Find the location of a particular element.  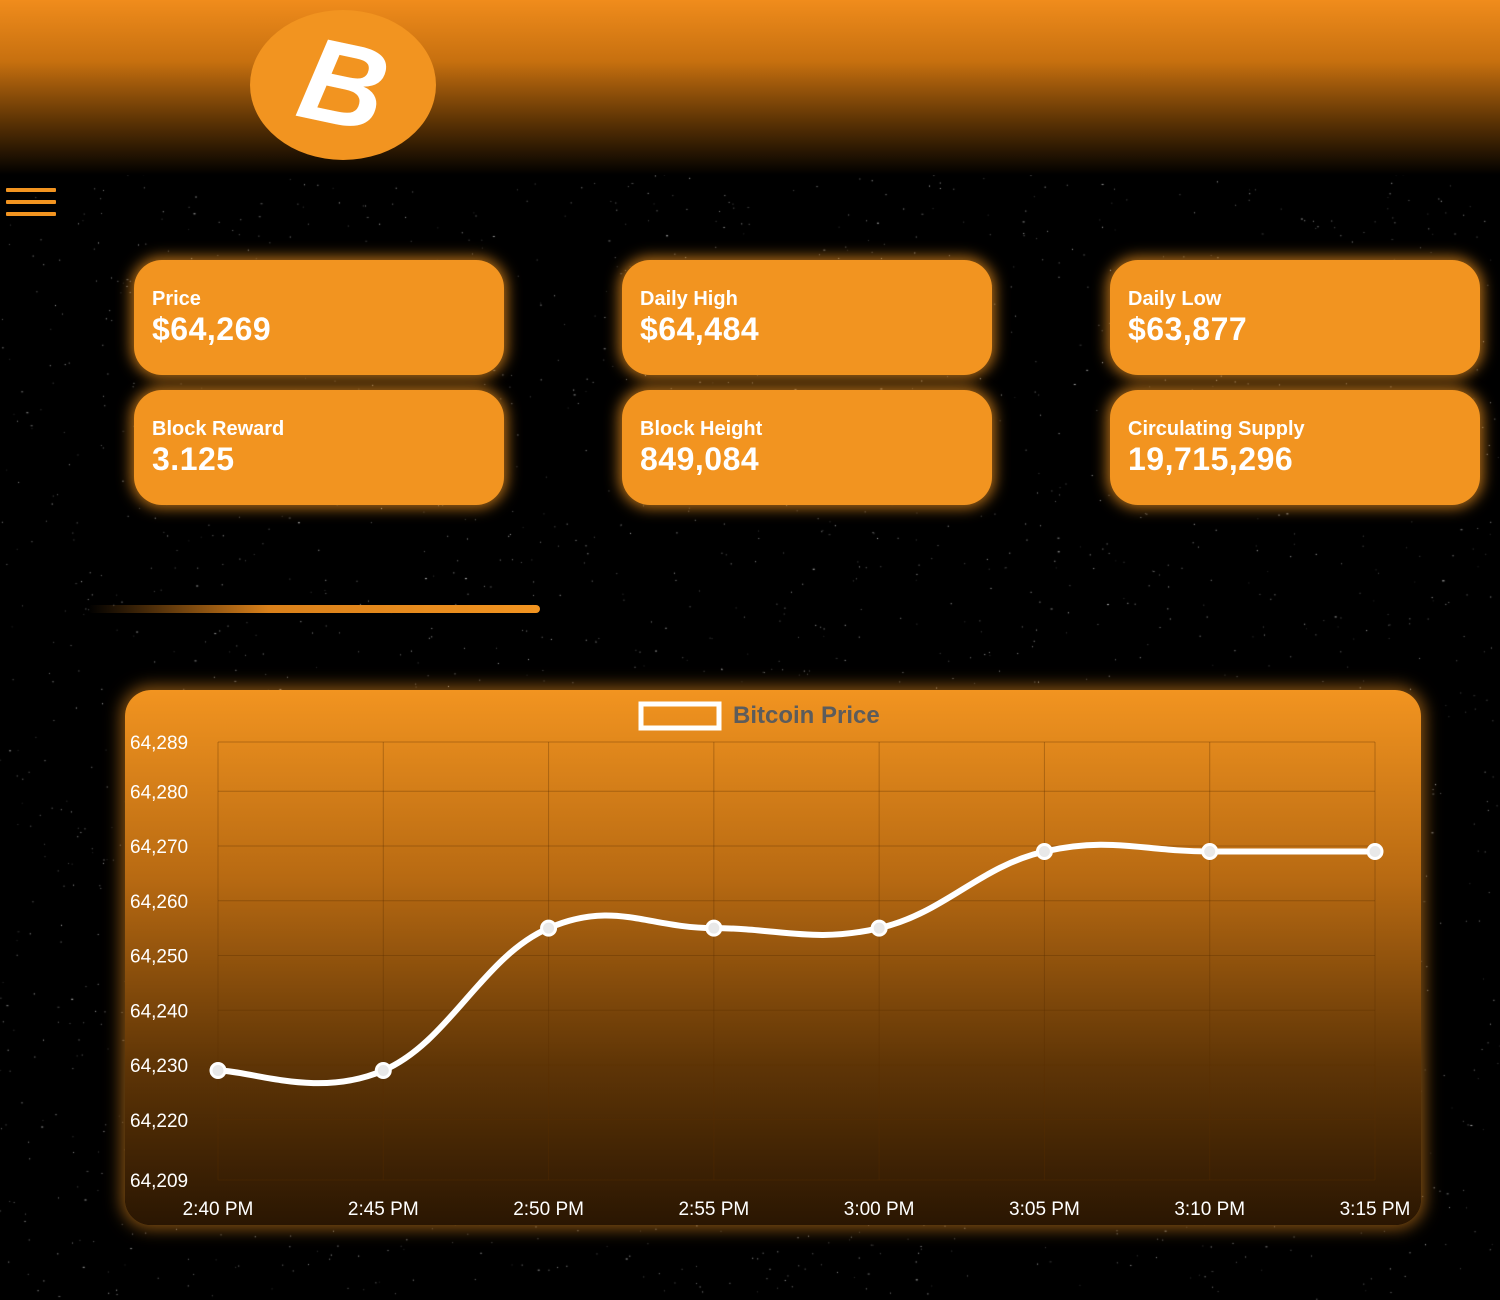

bitcoin-logo-glyph: B is located at coordinates (344, 85).